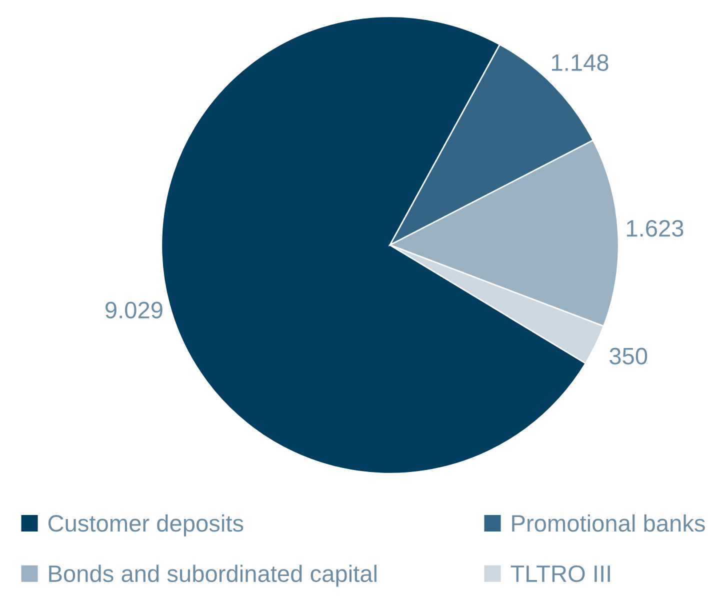  Describe the element at coordinates (655, 228) in the screenshot. I see `data-label: 1.623` at that location.